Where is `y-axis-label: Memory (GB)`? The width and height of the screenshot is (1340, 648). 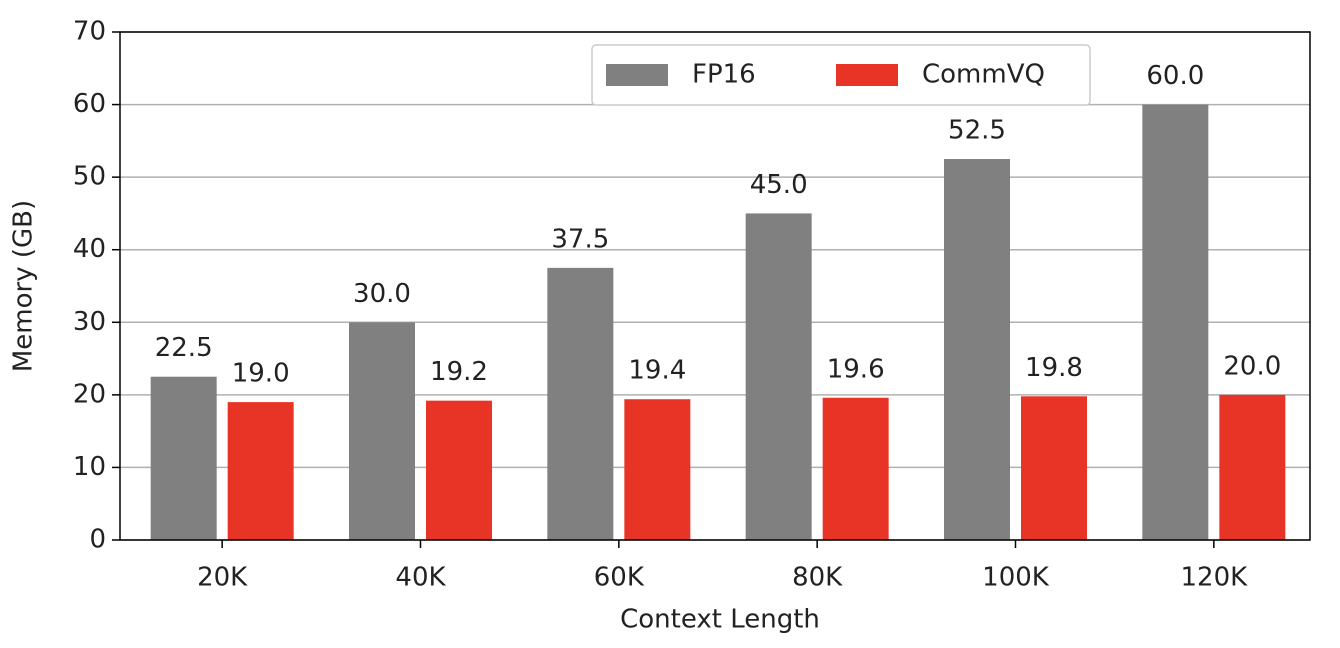 y-axis-label: Memory (GB) is located at coordinates (24, 286).